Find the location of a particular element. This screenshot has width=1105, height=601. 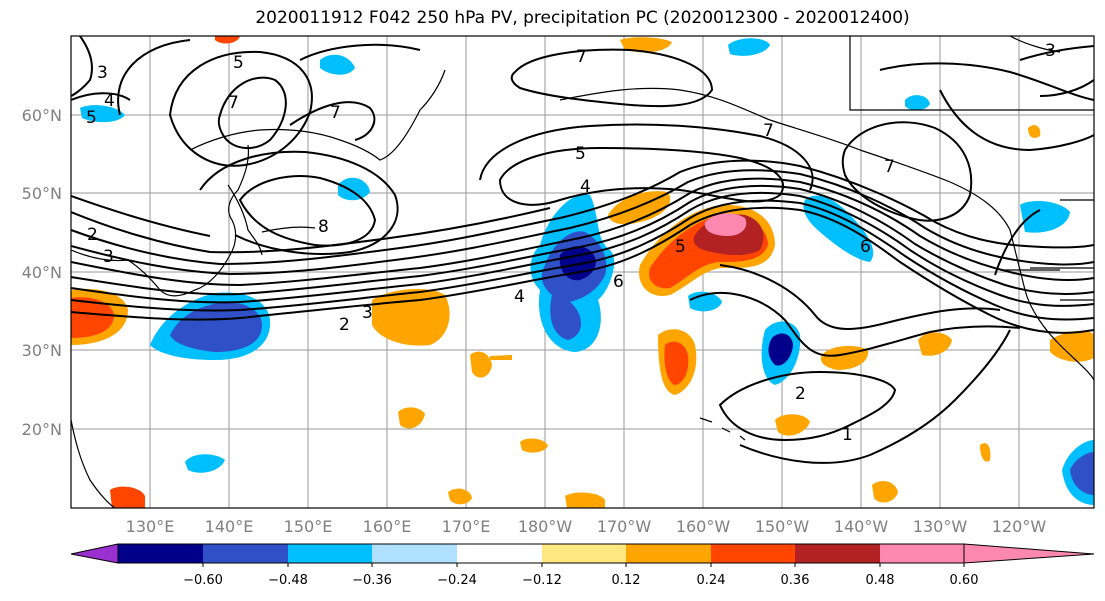

colorbar-tick-label: 0.48 is located at coordinates (880, 580).